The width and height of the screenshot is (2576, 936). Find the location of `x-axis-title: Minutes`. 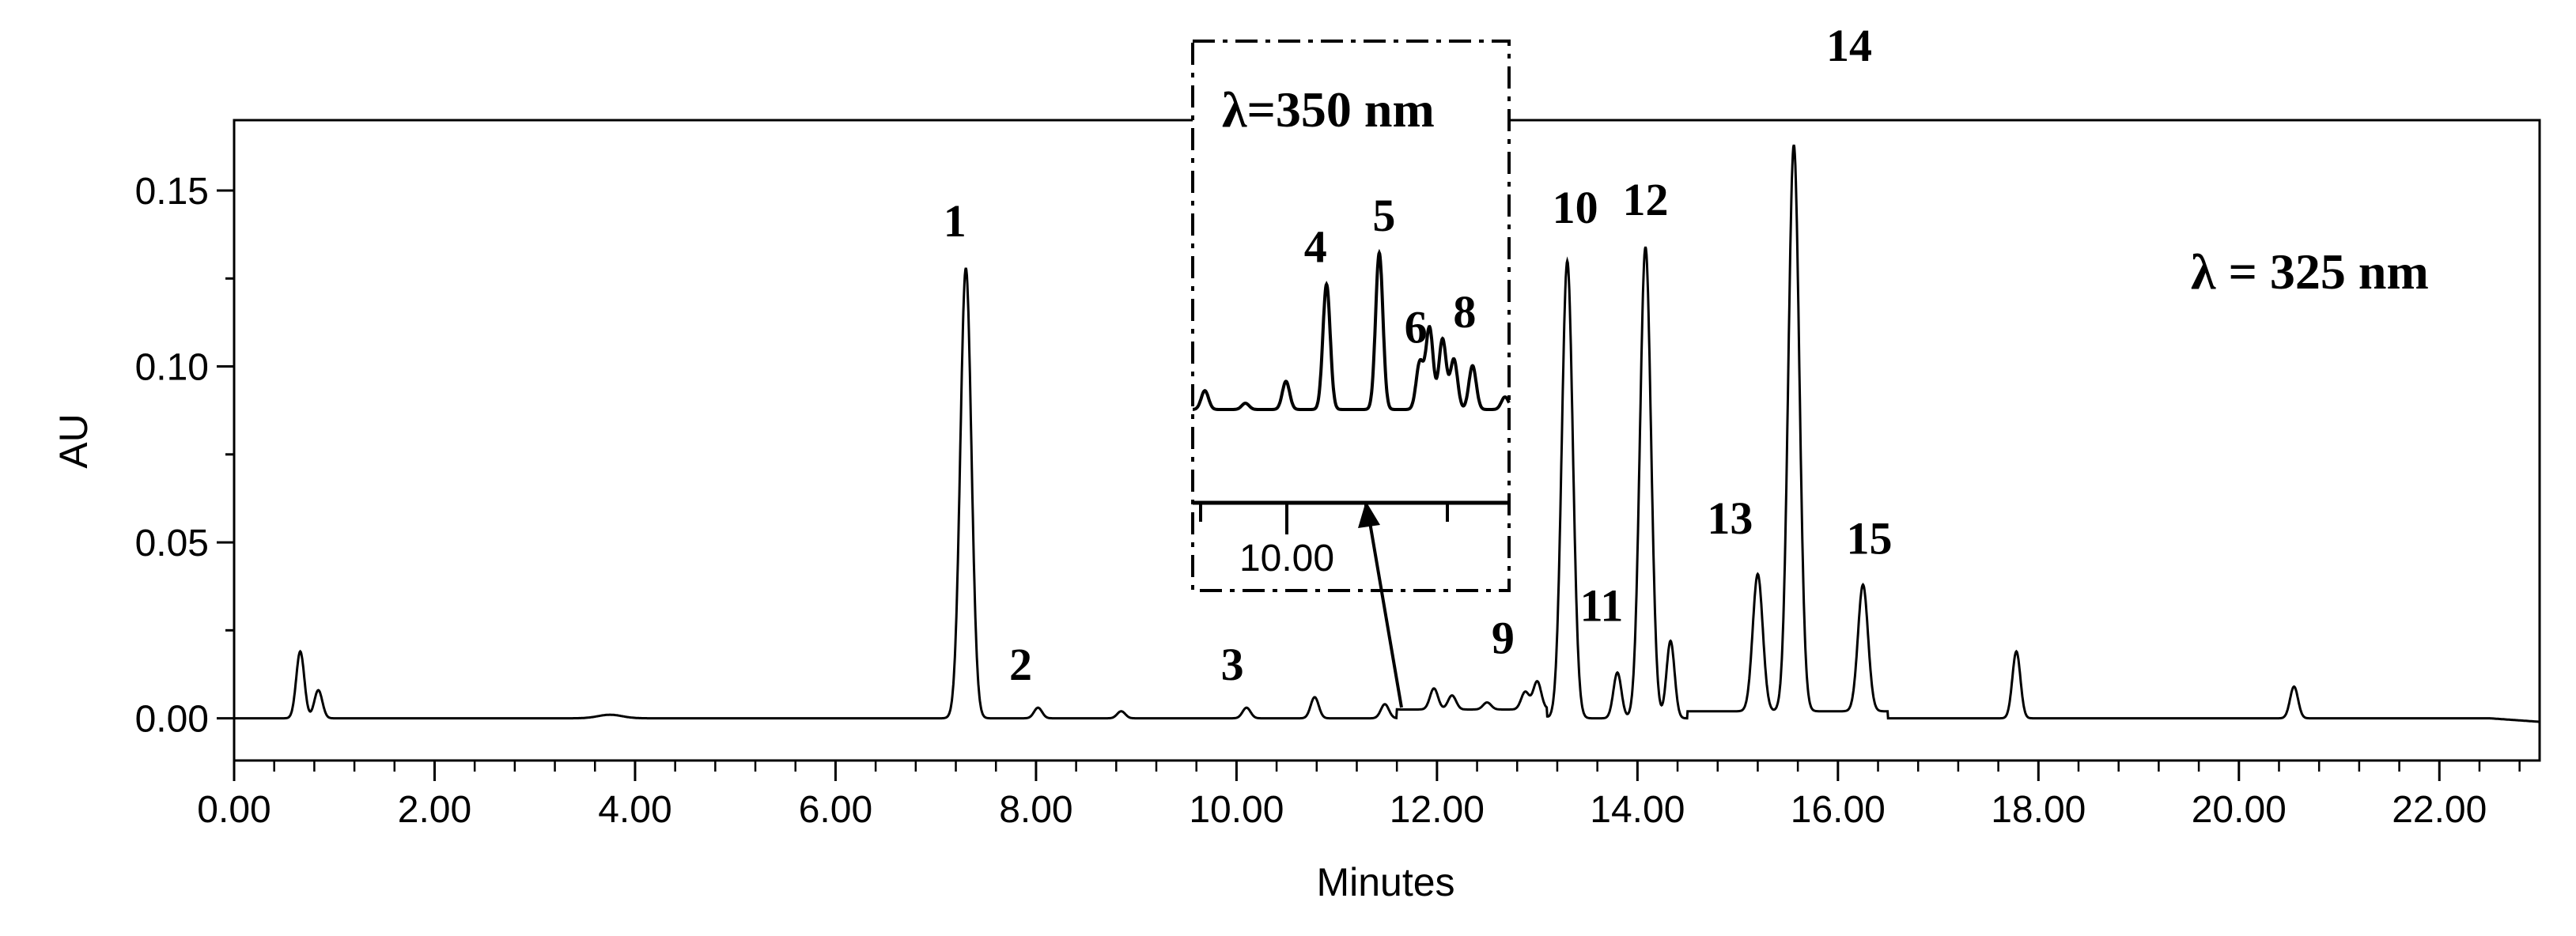

x-axis-title: Minutes is located at coordinates (1385, 882).